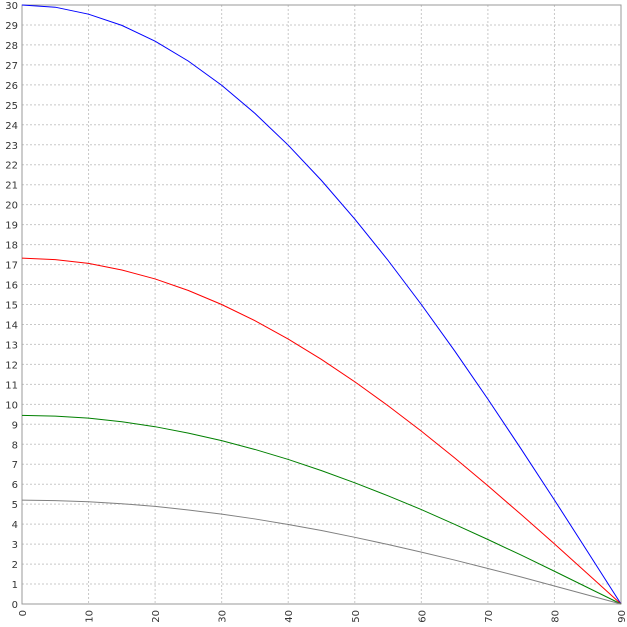  What do you see at coordinates (15, 505) in the screenshot?
I see `y-tick-label: 5` at bounding box center [15, 505].